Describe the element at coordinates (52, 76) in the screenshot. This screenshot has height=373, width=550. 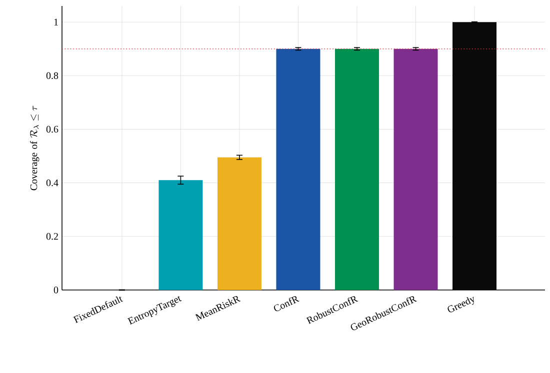
I see `y-tick-label: 0.8` at that location.